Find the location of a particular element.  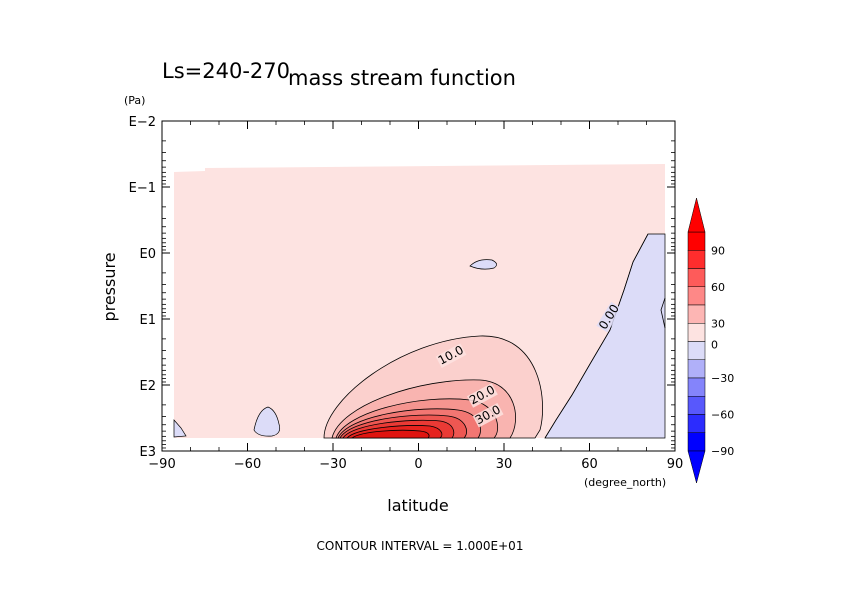

y-tick-label: E0 is located at coordinates (148, 254).